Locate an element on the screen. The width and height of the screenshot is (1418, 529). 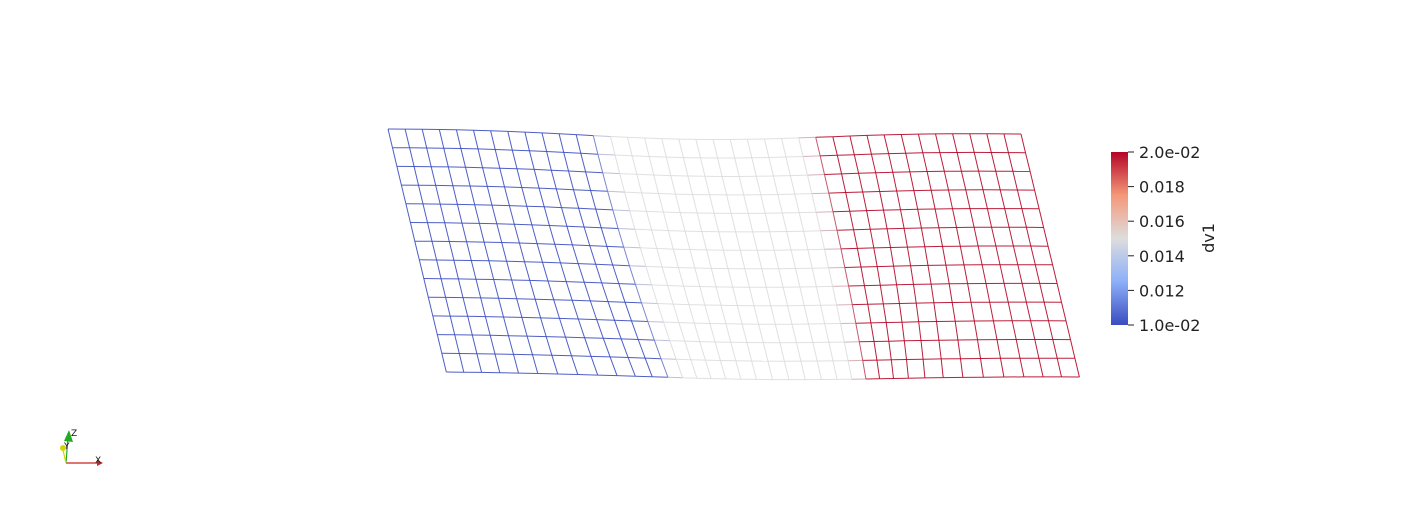
color-legend: 2.0e-02 0.018 0.016 0.014 0.012 1.0e-02 dv1 is located at coordinates (1164, 239).